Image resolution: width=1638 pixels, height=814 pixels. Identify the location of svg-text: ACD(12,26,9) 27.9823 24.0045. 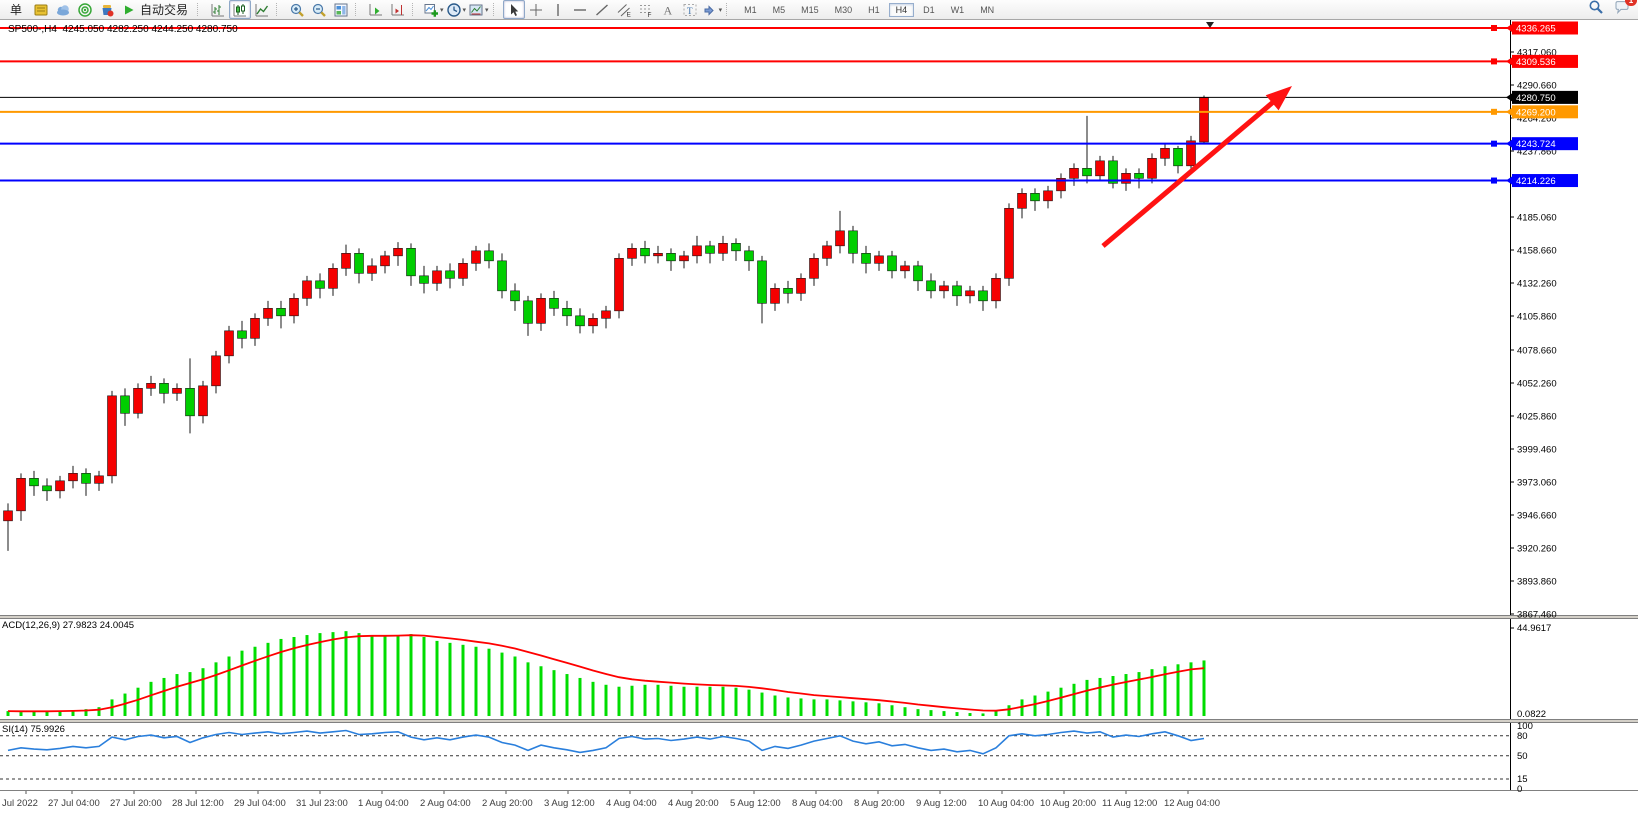
(68, 625).